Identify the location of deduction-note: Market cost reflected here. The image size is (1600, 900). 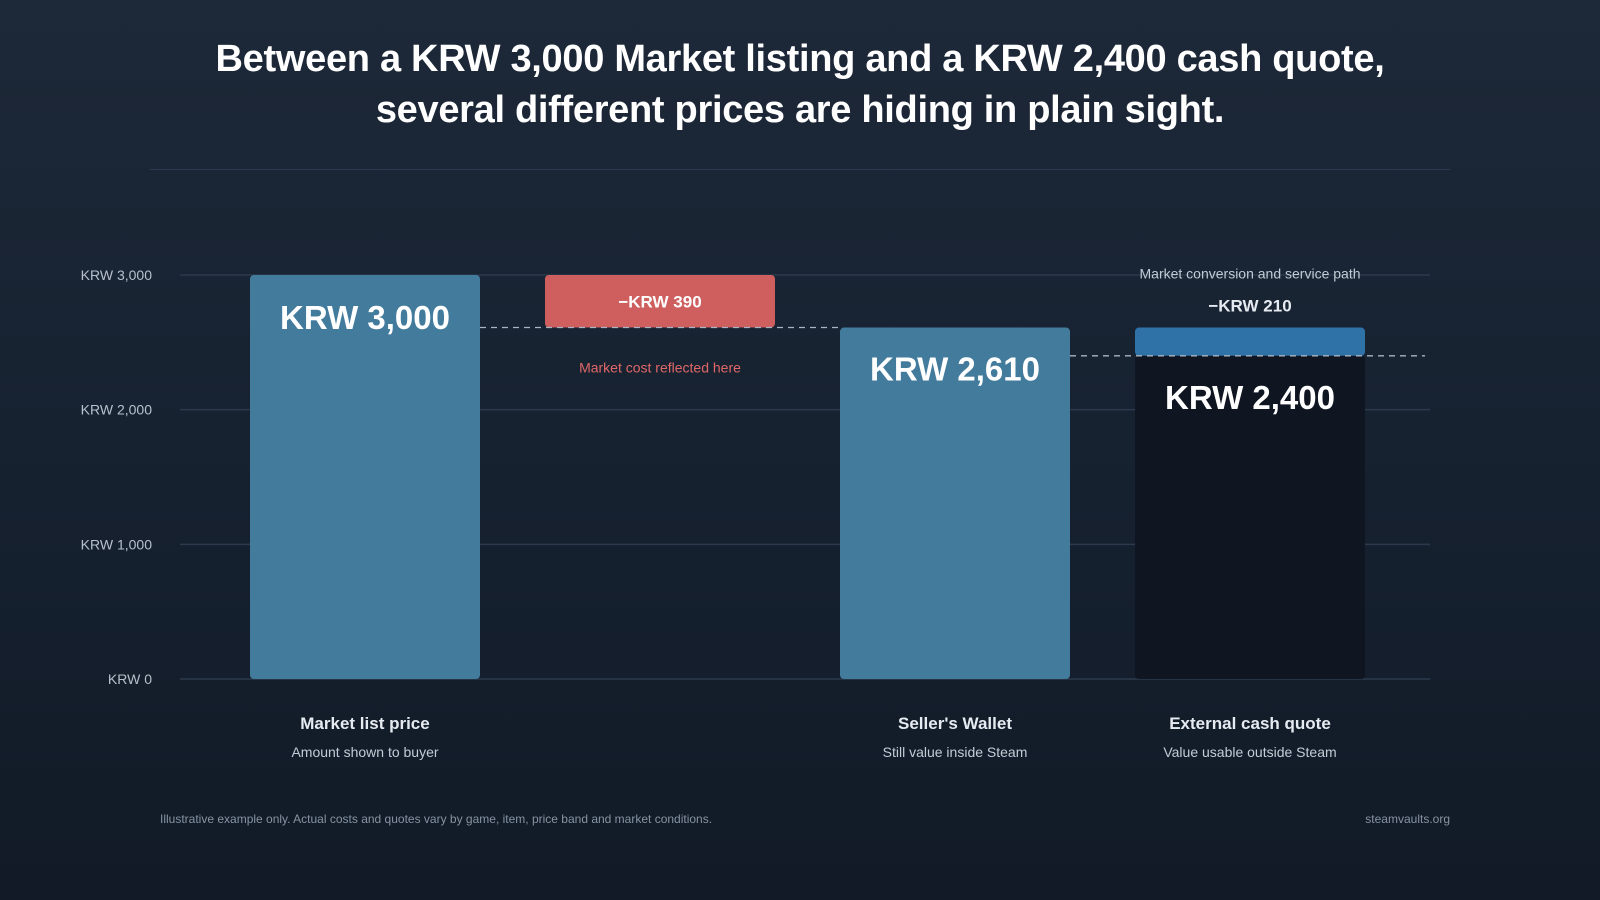
(660, 368).